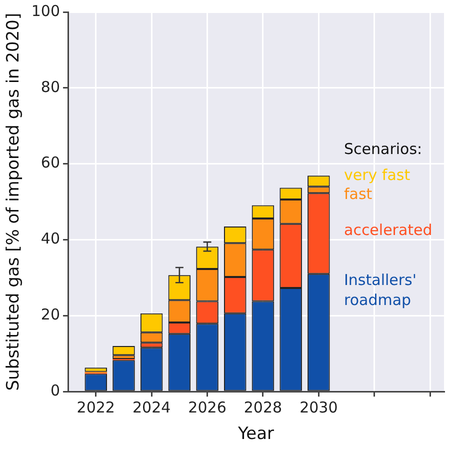 The height and width of the screenshot is (449, 450). I want to click on y-tick-label: 60, so click(50, 163).